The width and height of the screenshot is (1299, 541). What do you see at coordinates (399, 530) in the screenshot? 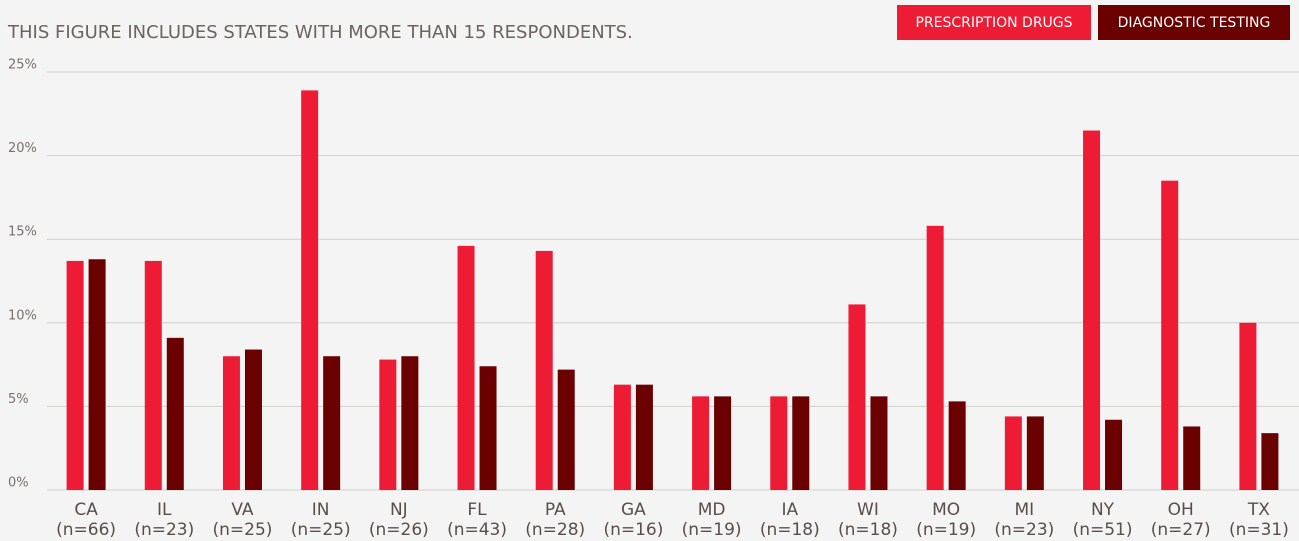
I see `x-tick-note: (n=26)` at bounding box center [399, 530].